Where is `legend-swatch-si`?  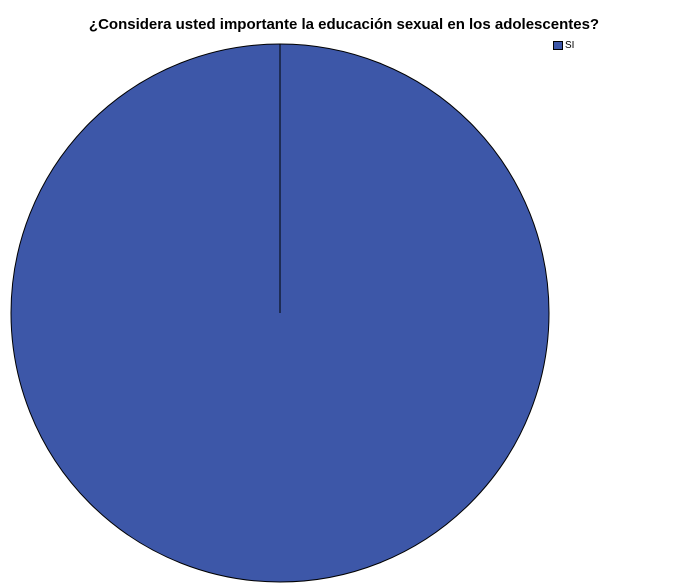 legend-swatch-si is located at coordinates (558, 45).